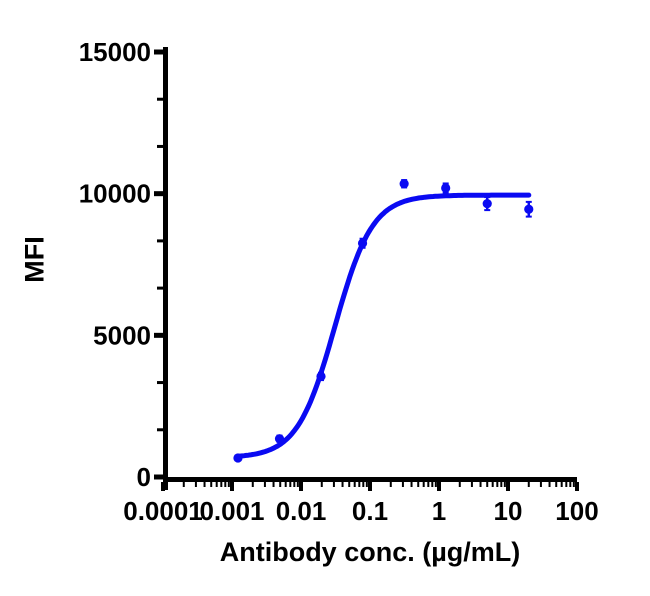 The height and width of the screenshot is (596, 650). What do you see at coordinates (370, 511) in the screenshot?
I see `x-tick-label: 0.1` at bounding box center [370, 511].